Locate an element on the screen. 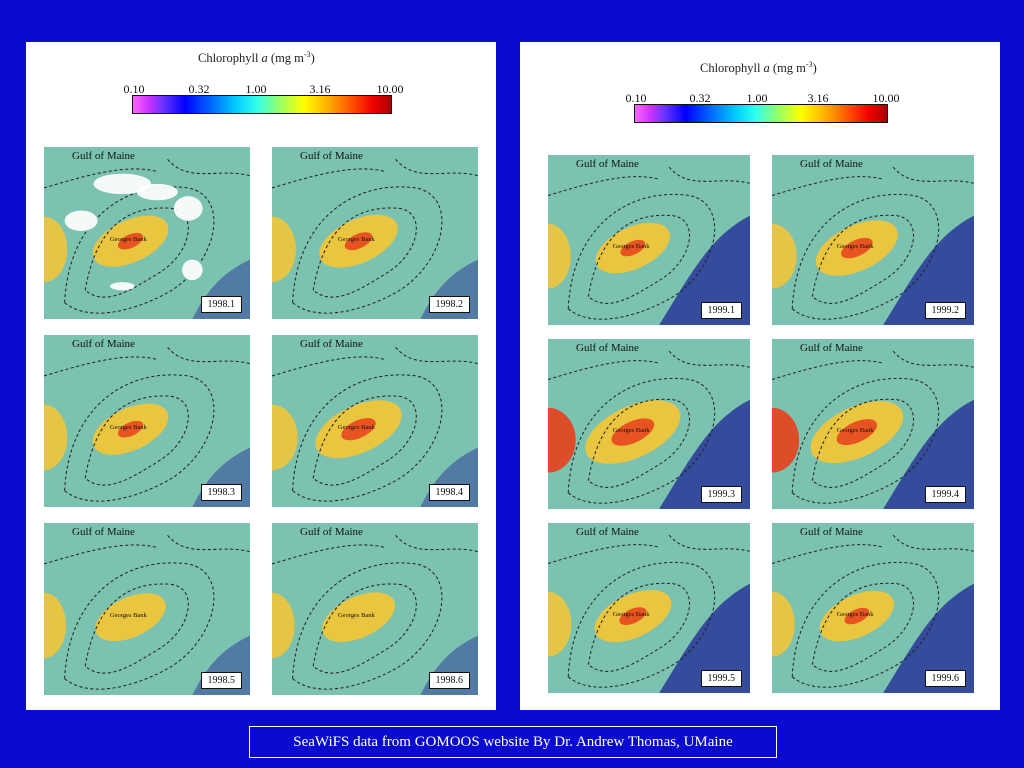  map-1999-3: Gulf of Maine Georges Bank 1999.3 is located at coordinates (649, 424).